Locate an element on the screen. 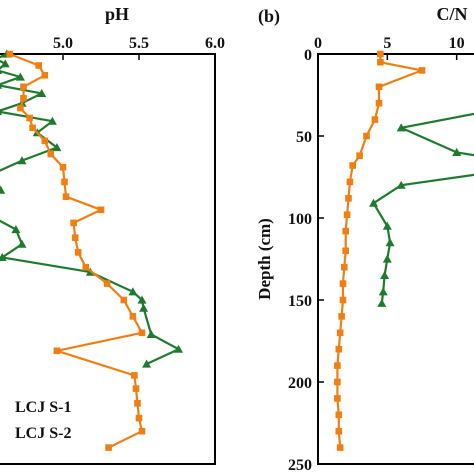  x-tick-label: 0 is located at coordinates (318, 43).